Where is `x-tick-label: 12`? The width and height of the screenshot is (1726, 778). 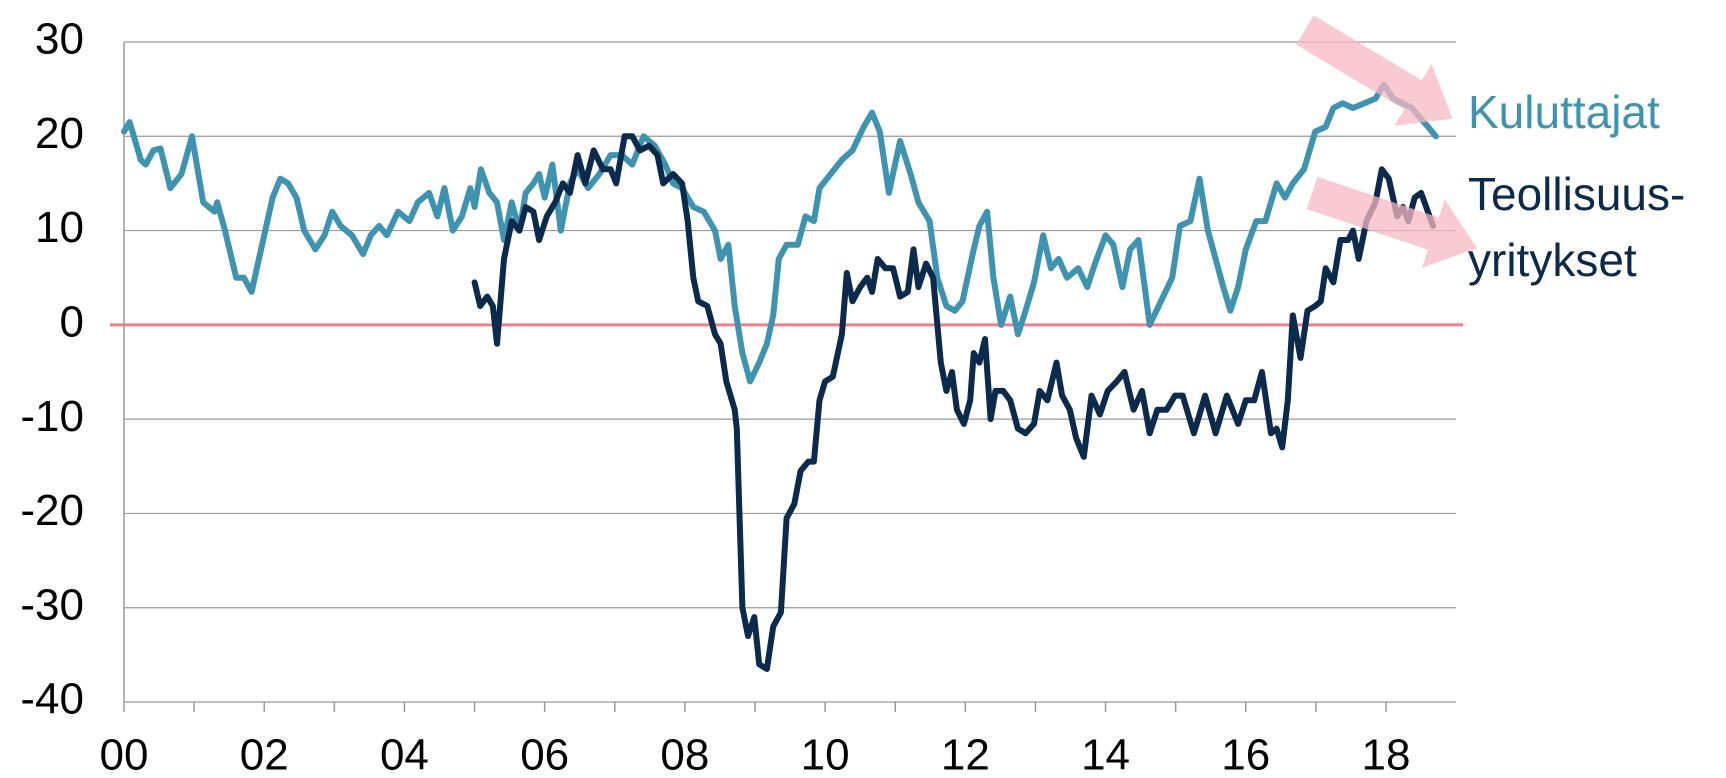
x-tick-label: 12 is located at coordinates (965, 754).